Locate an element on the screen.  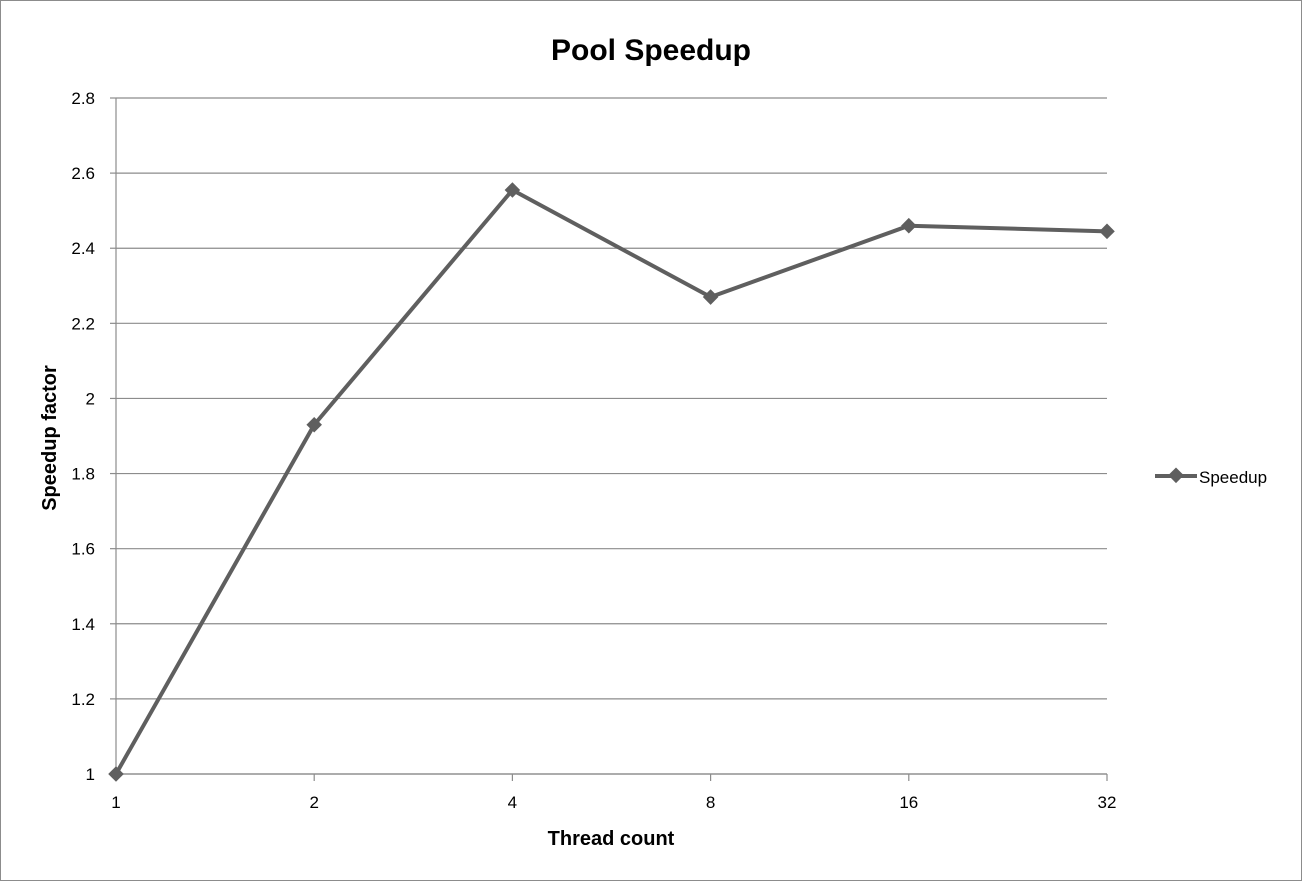
x-tick-label: 1 is located at coordinates (115, 802).